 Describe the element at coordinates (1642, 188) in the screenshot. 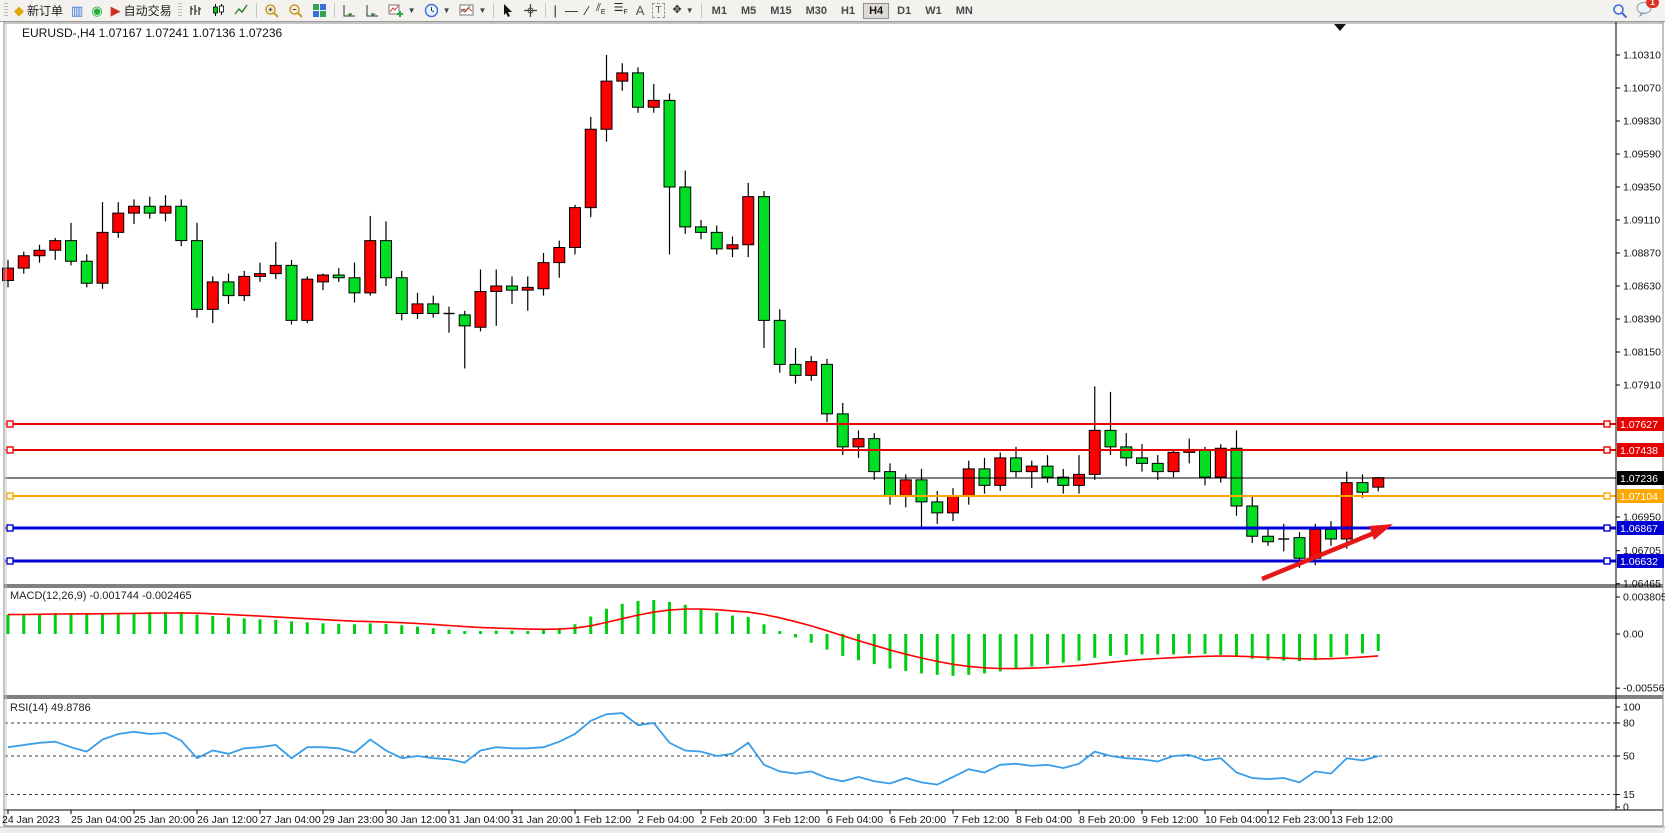

I see `svg-text: 1.09350` at that location.